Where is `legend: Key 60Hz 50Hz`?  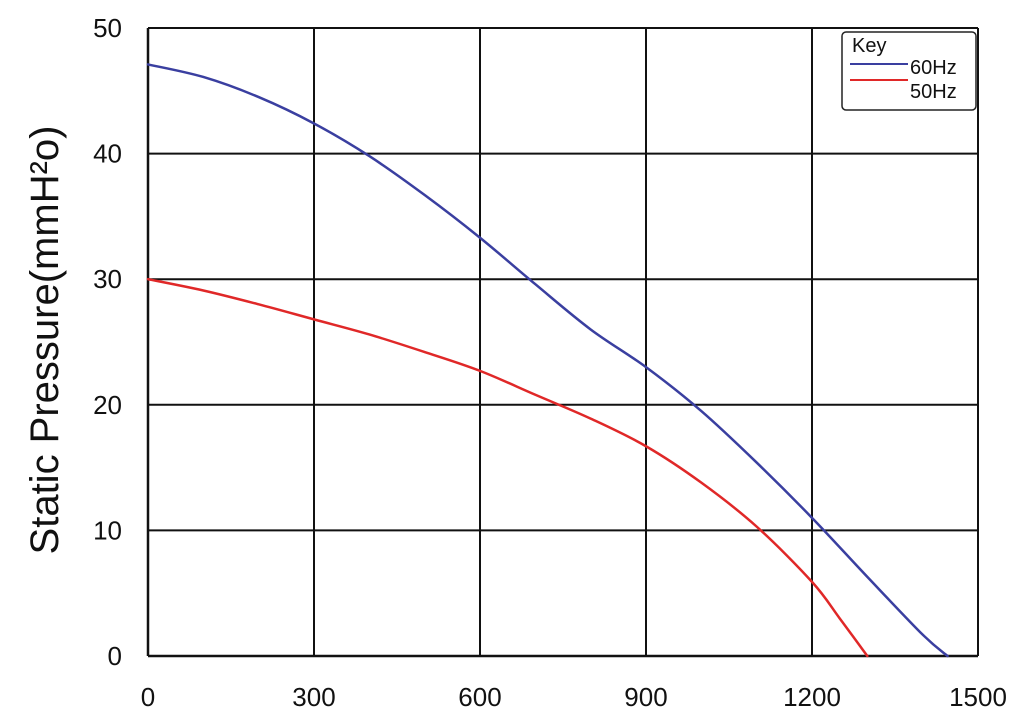
legend: Key 60Hz 50Hz is located at coordinates (909, 71).